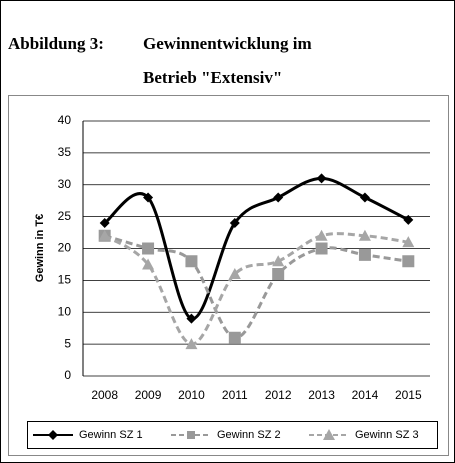 The image size is (455, 463). What do you see at coordinates (408, 395) in the screenshot?
I see `x-tick-label: 2015` at bounding box center [408, 395].